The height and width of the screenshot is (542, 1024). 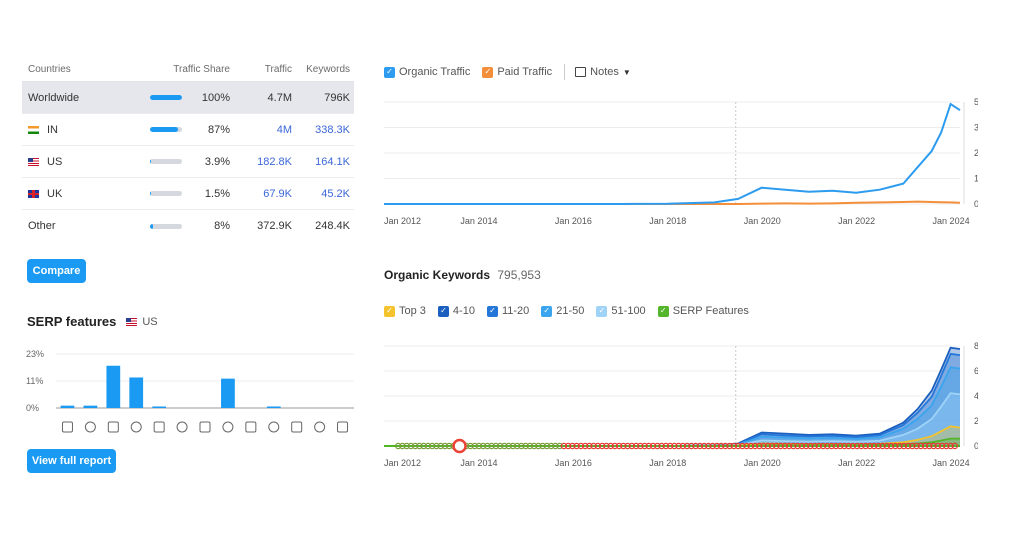 What do you see at coordinates (328, 69) in the screenshot?
I see `header-keywords: Keywords` at bounding box center [328, 69].